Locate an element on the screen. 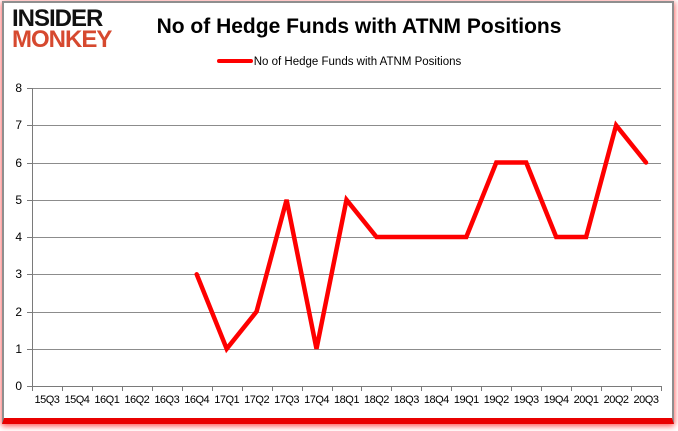 The height and width of the screenshot is (431, 678). legend-line-swatch-icon is located at coordinates (234, 60).